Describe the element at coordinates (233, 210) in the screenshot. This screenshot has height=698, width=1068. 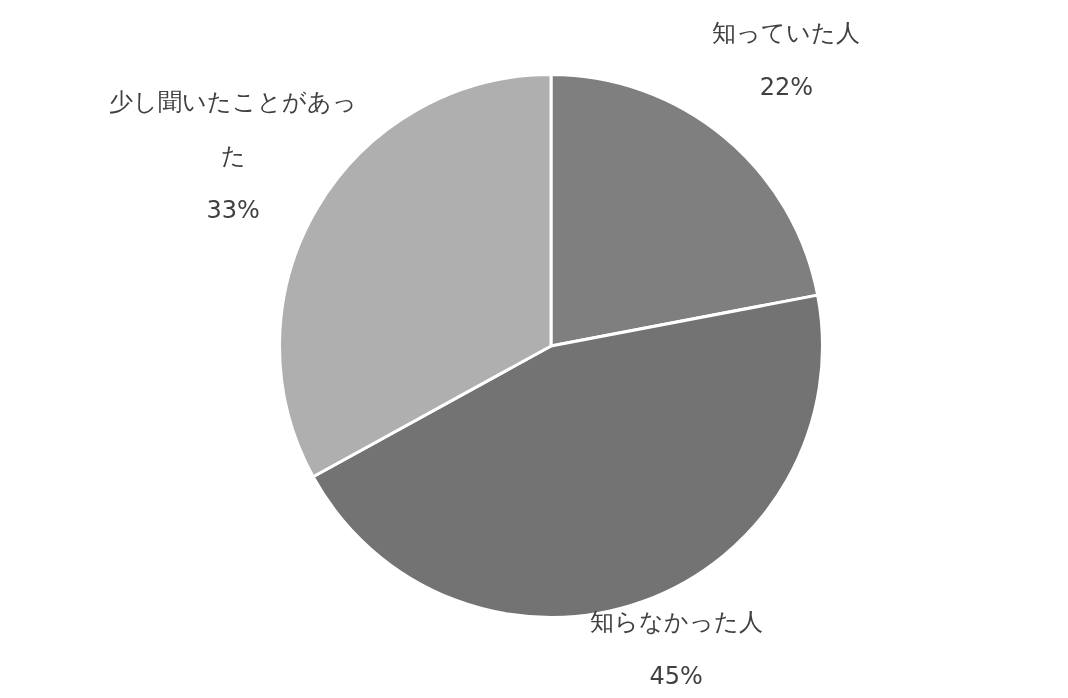
I see `data-label: 33%` at that location.